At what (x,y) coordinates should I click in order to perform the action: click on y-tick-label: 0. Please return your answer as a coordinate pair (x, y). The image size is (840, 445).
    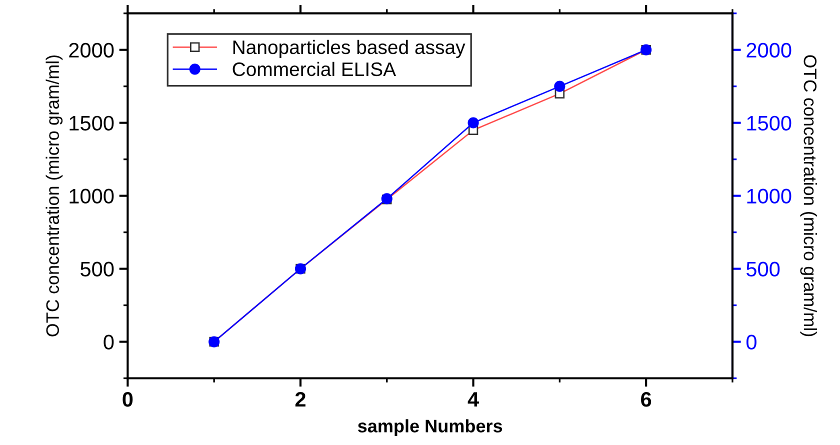
    Looking at the image, I should click on (109, 342).